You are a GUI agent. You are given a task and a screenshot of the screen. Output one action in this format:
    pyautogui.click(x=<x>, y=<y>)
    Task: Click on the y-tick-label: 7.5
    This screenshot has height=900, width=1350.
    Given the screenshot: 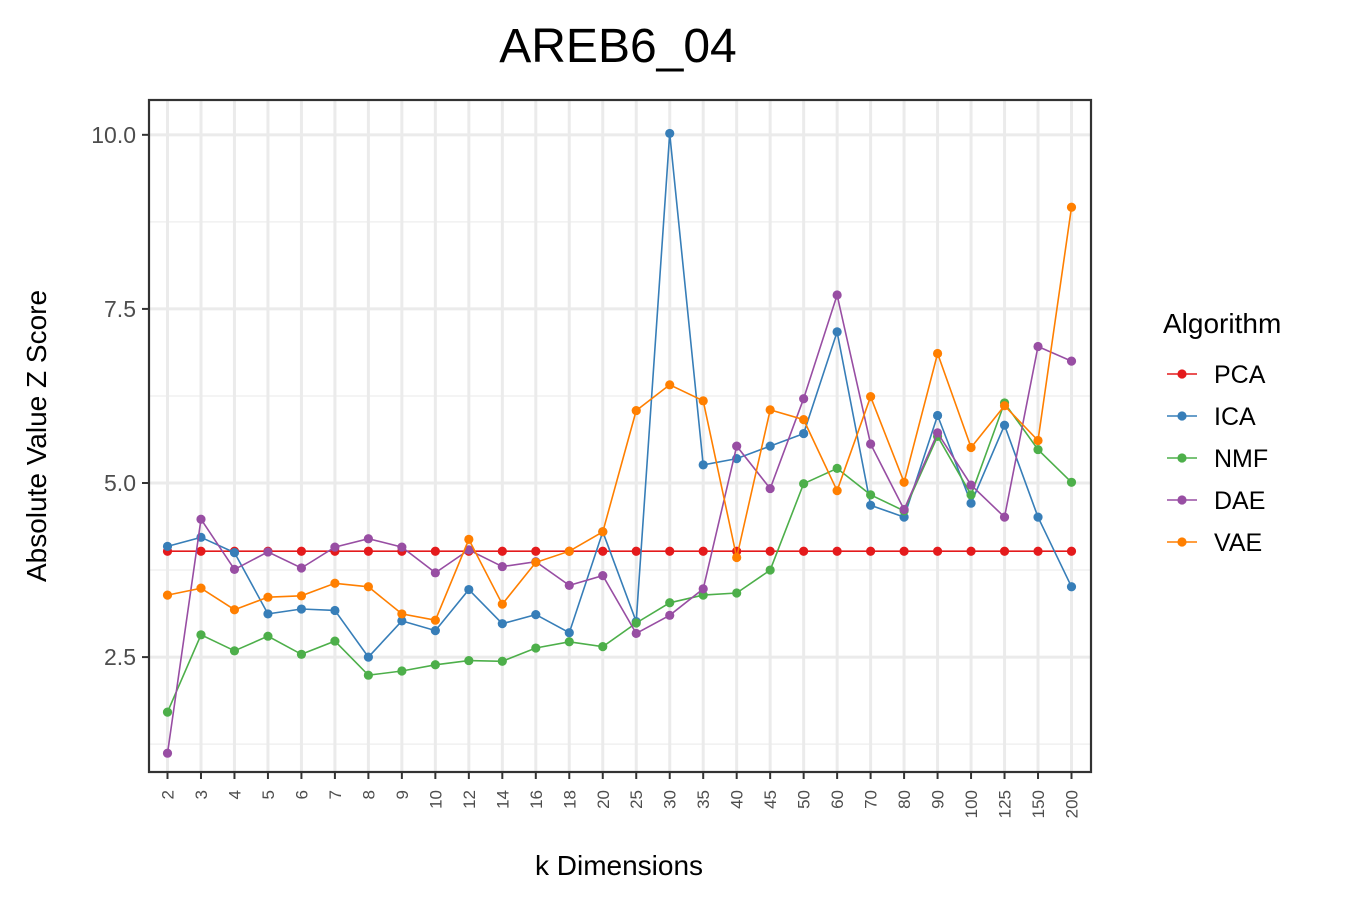 What is the action you would take?
    pyautogui.click(x=120, y=309)
    